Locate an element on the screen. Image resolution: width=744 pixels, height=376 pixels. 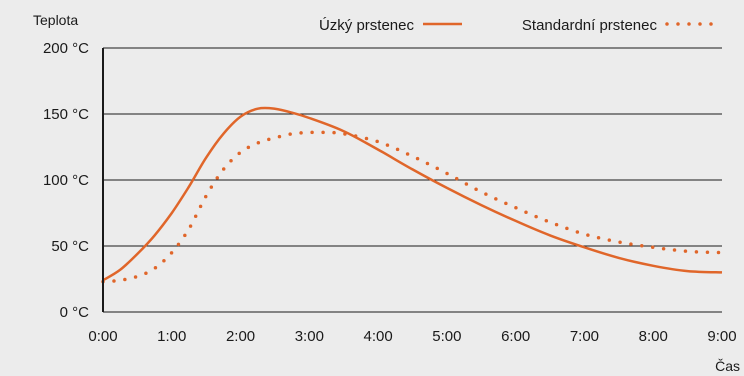
y-axis-title: Teplota is located at coordinates (55, 20).